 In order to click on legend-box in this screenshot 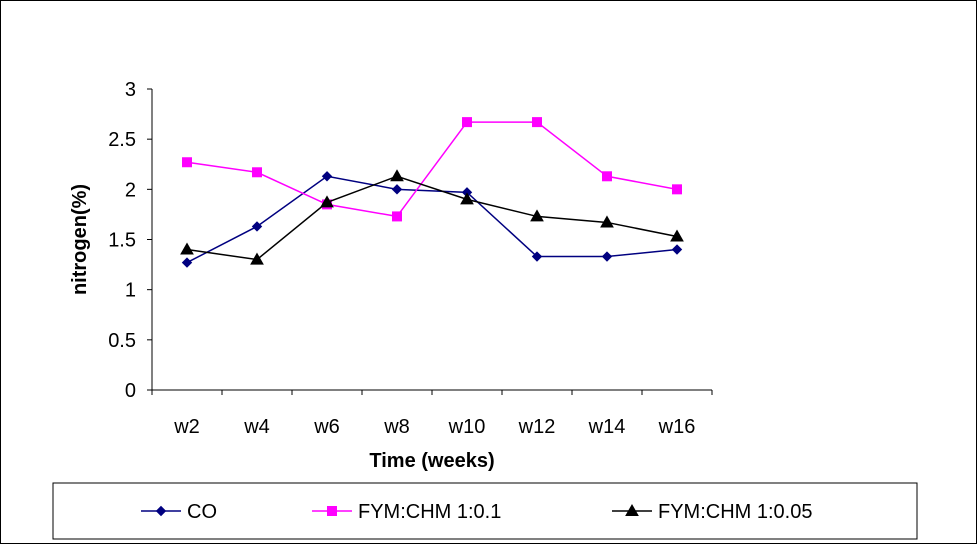, I will do `click(485, 511)`.